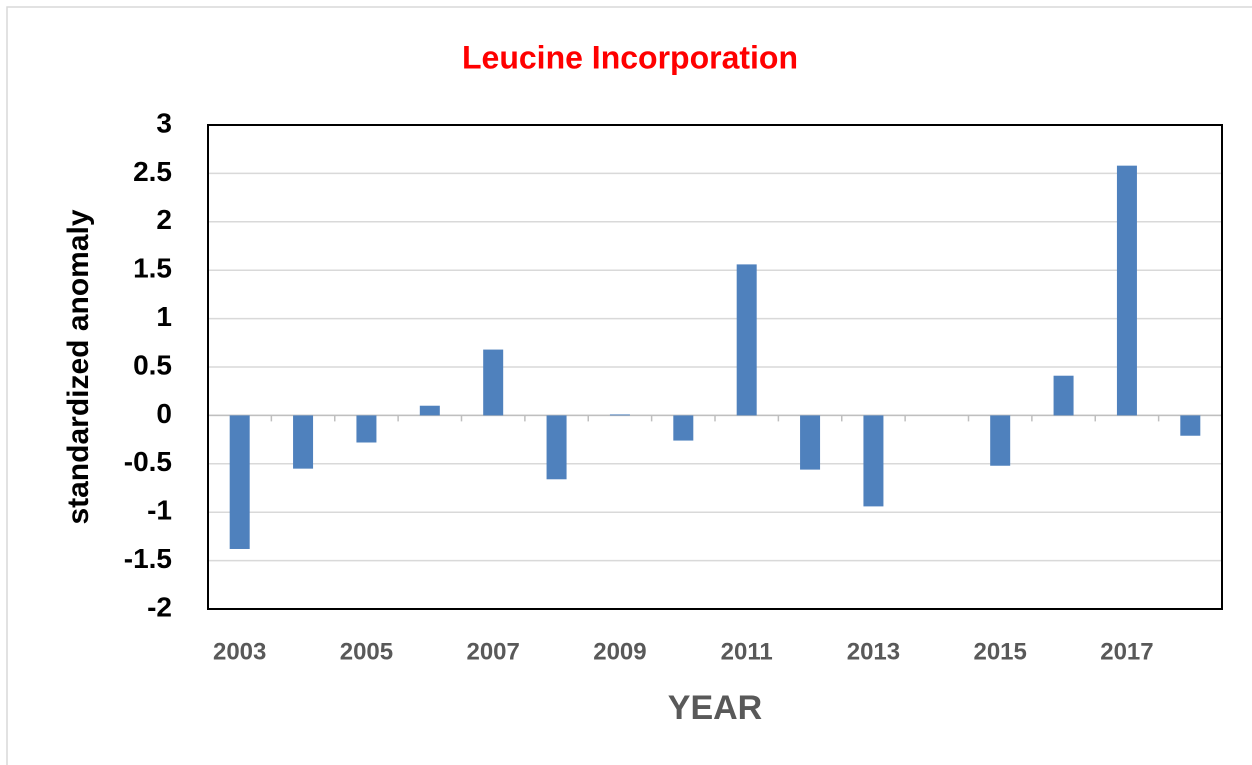 This screenshot has height=765, width=1252. What do you see at coordinates (148, 558) in the screenshot?
I see `y-tick-label: -1.5` at bounding box center [148, 558].